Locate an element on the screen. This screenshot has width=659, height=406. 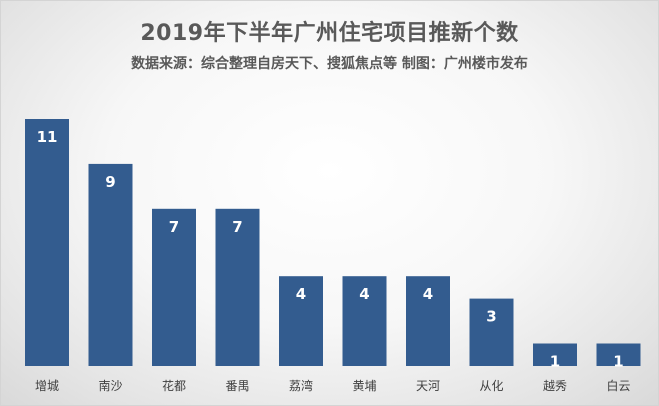
chart-title: 2019年下半年广州住宅项目推新个数 is located at coordinates (329, 33).